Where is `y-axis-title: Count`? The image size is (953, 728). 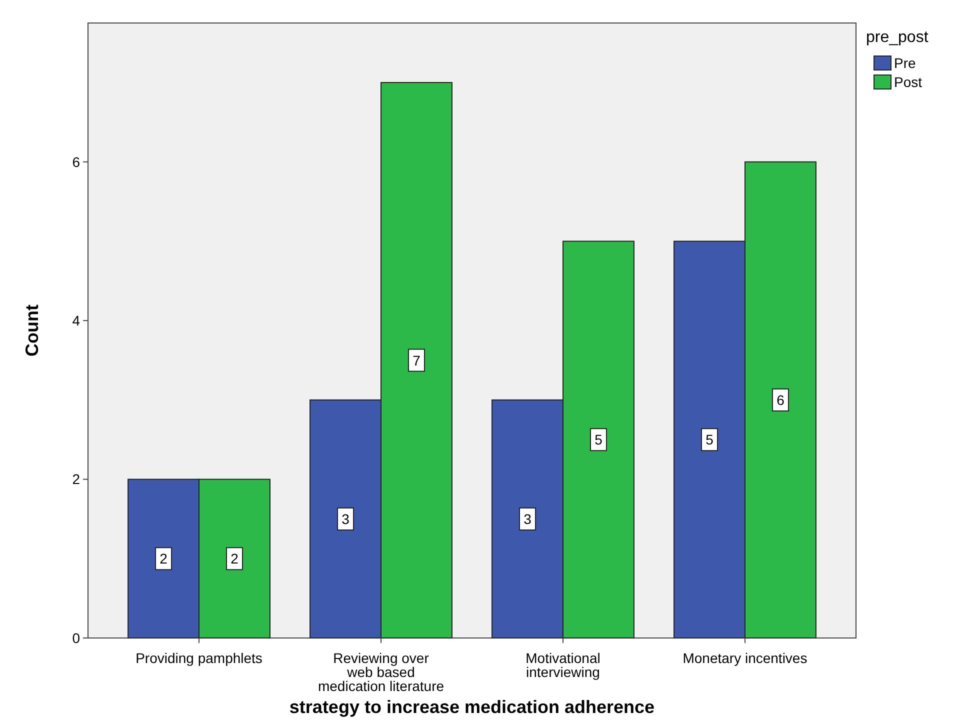 y-axis-title: Count is located at coordinates (32, 330).